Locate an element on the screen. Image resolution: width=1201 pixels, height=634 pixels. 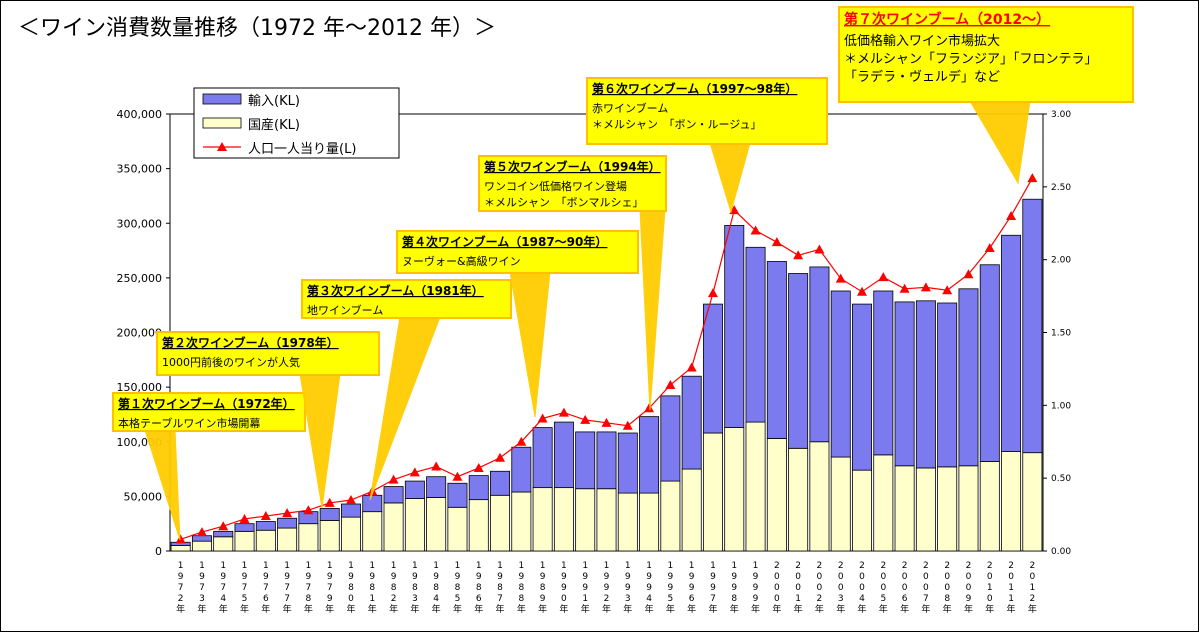
callout-line: 1000円前後のワインが人気 is located at coordinates (231, 362).